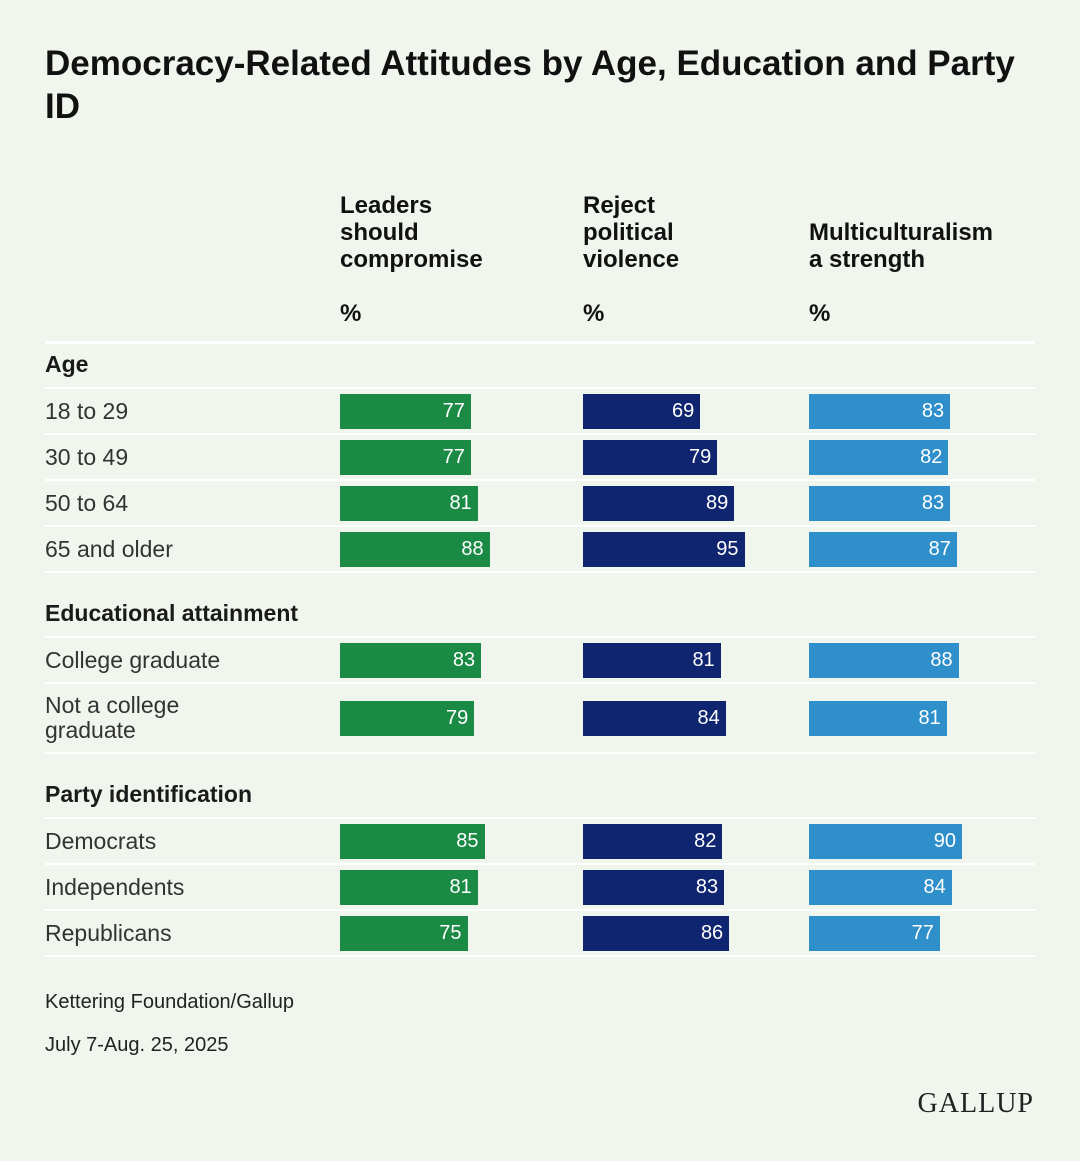 The height and width of the screenshot is (1161, 1080). Describe the element at coordinates (87, 411) in the screenshot. I see `row-label: 18 to 29` at that location.